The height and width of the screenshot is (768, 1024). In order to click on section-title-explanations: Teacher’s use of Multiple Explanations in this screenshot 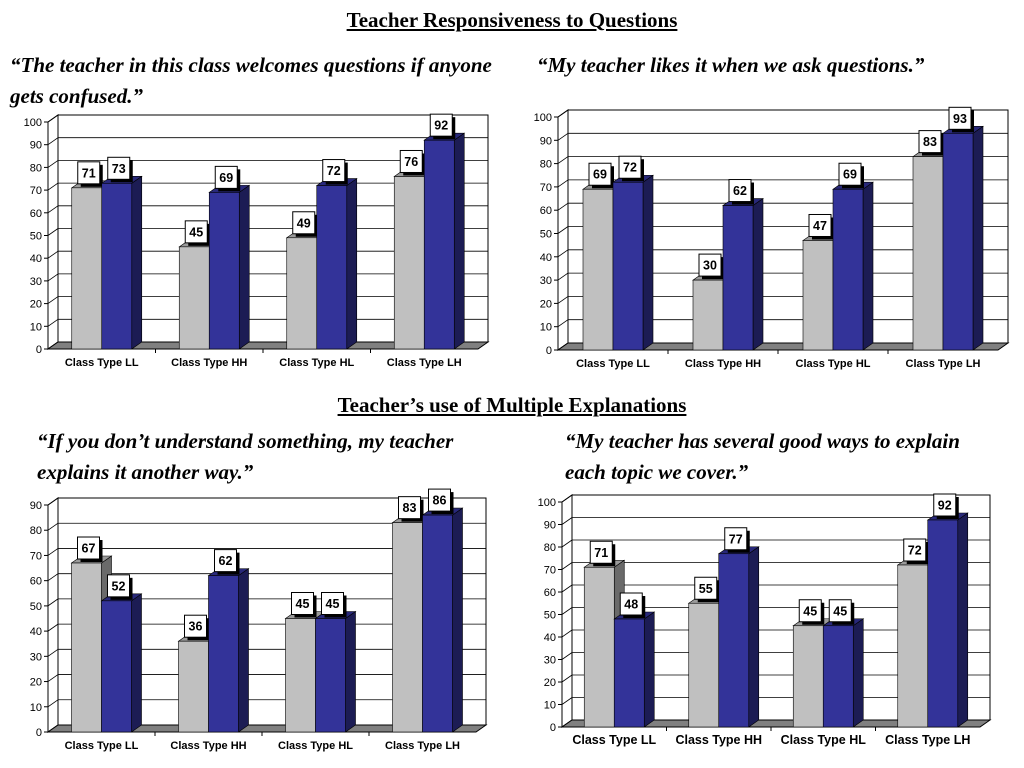, I will do `click(512, 405)`.